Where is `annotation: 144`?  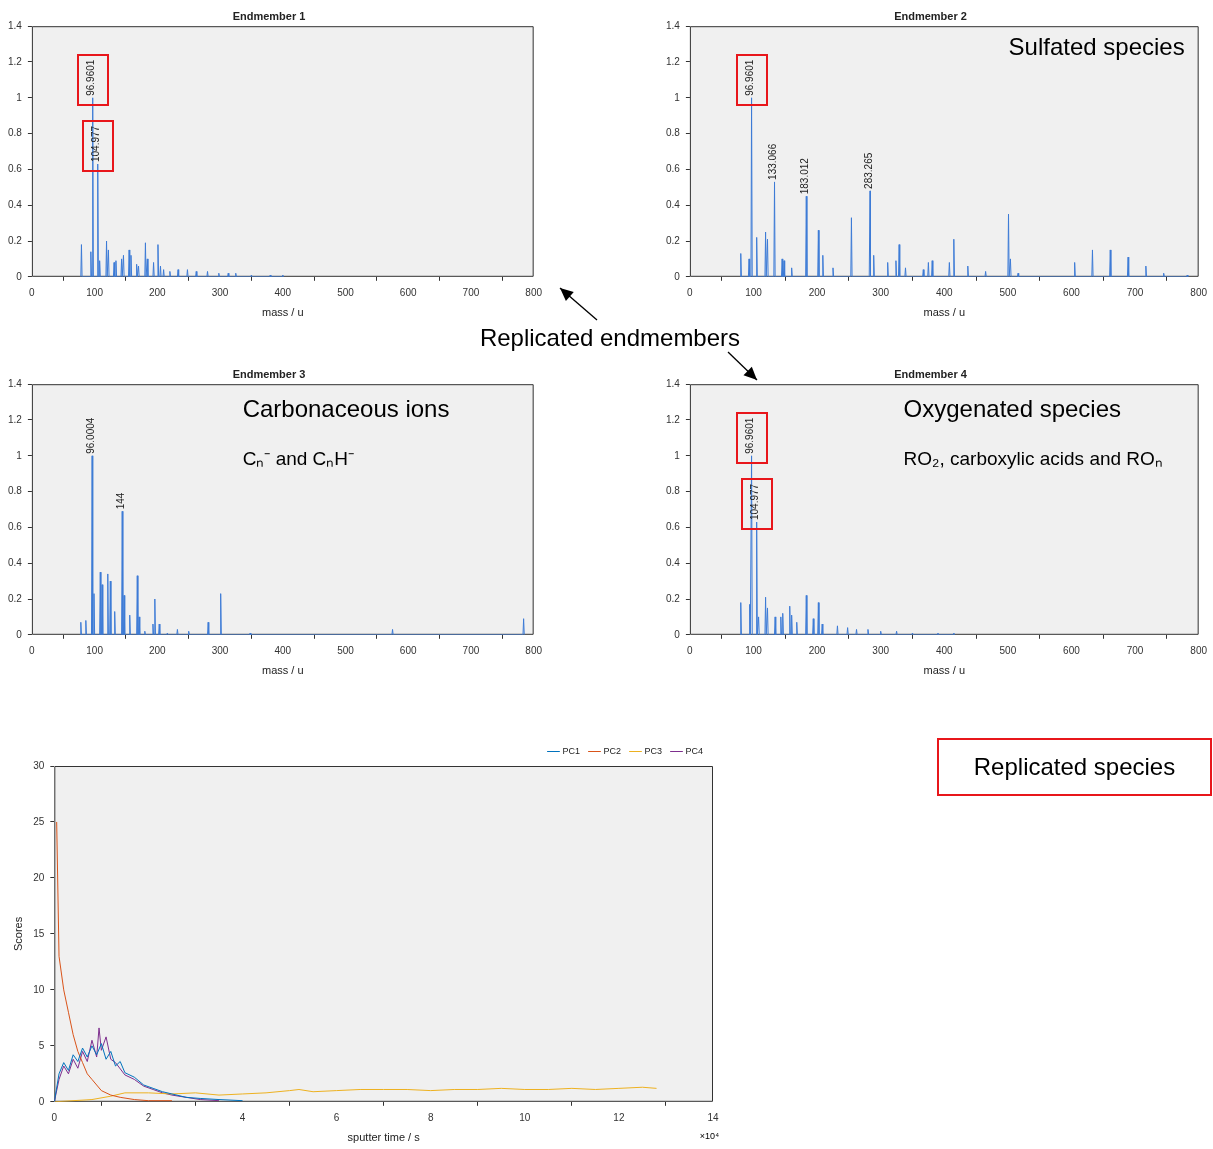
annotation: 144 is located at coordinates (120, 501).